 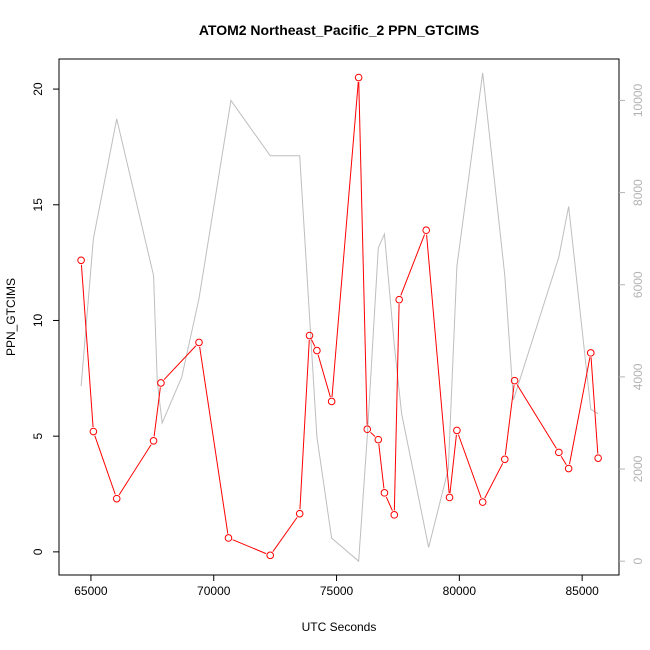 What do you see at coordinates (638, 100) in the screenshot?
I see `y2-tick-label: 10000` at bounding box center [638, 100].